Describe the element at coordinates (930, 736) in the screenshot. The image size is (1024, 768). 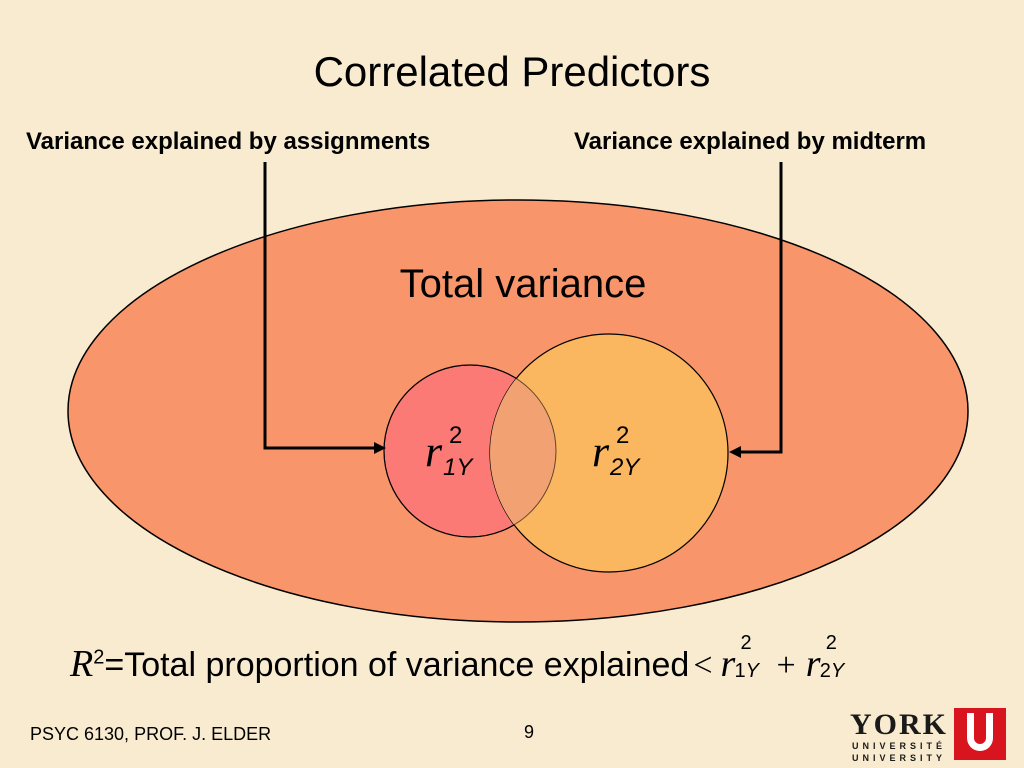
I see `york-logo: YORK UNIVERSITÉ UNIVERSITY` at that location.